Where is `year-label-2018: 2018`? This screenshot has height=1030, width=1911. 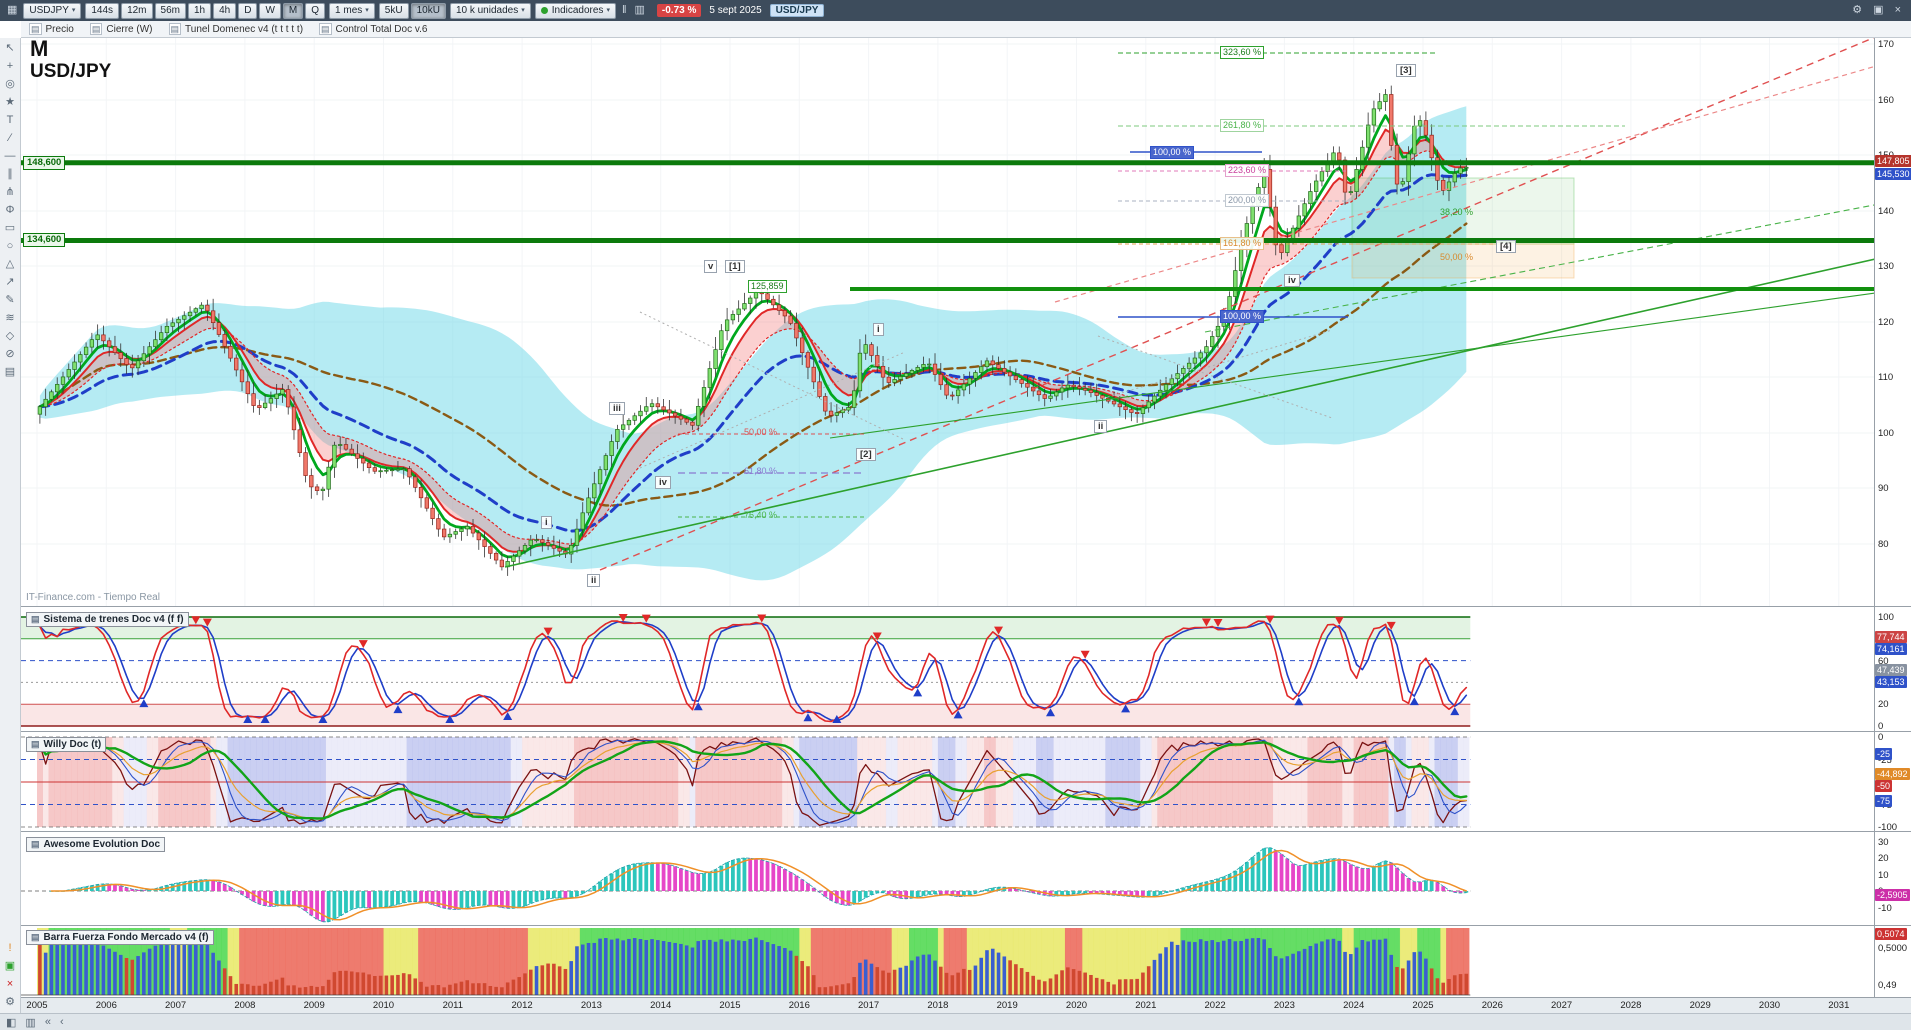 year-label-2018: 2018 is located at coordinates (938, 1005).